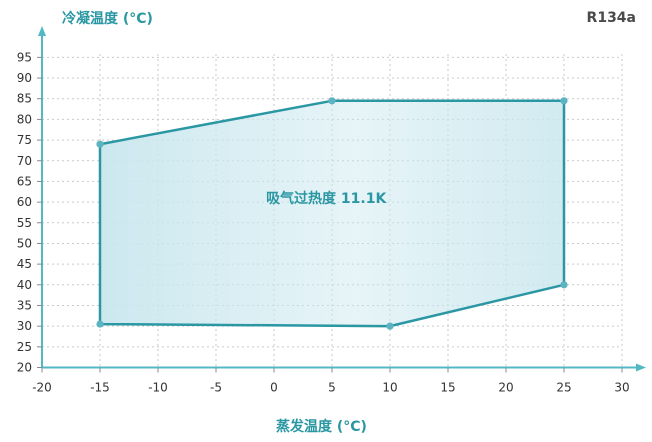 The image size is (652, 442). Describe the element at coordinates (100, 388) in the screenshot. I see `x-tick-label: -15` at that location.